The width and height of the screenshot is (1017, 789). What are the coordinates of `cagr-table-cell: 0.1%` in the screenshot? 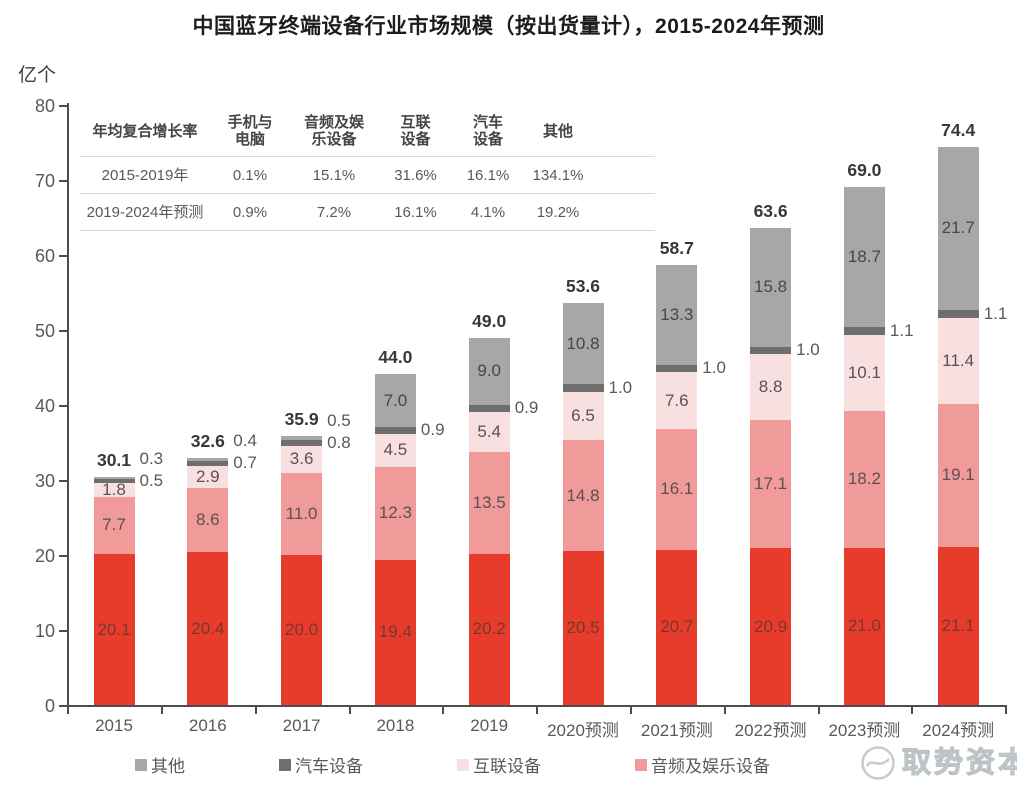 It's located at (250, 175).